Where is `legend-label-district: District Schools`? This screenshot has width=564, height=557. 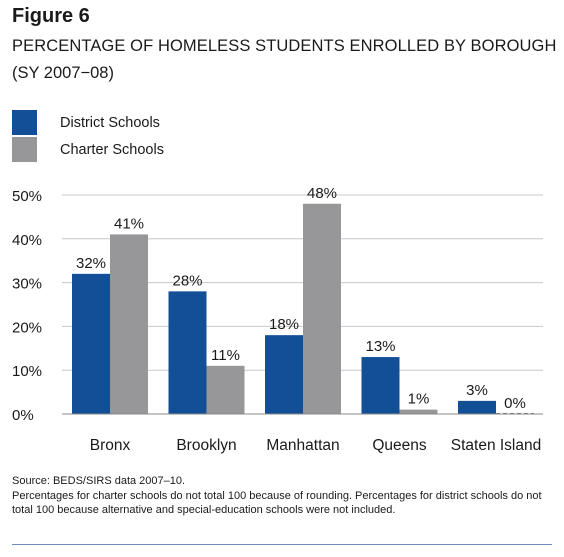 legend-label-district: District Schools is located at coordinates (110, 123).